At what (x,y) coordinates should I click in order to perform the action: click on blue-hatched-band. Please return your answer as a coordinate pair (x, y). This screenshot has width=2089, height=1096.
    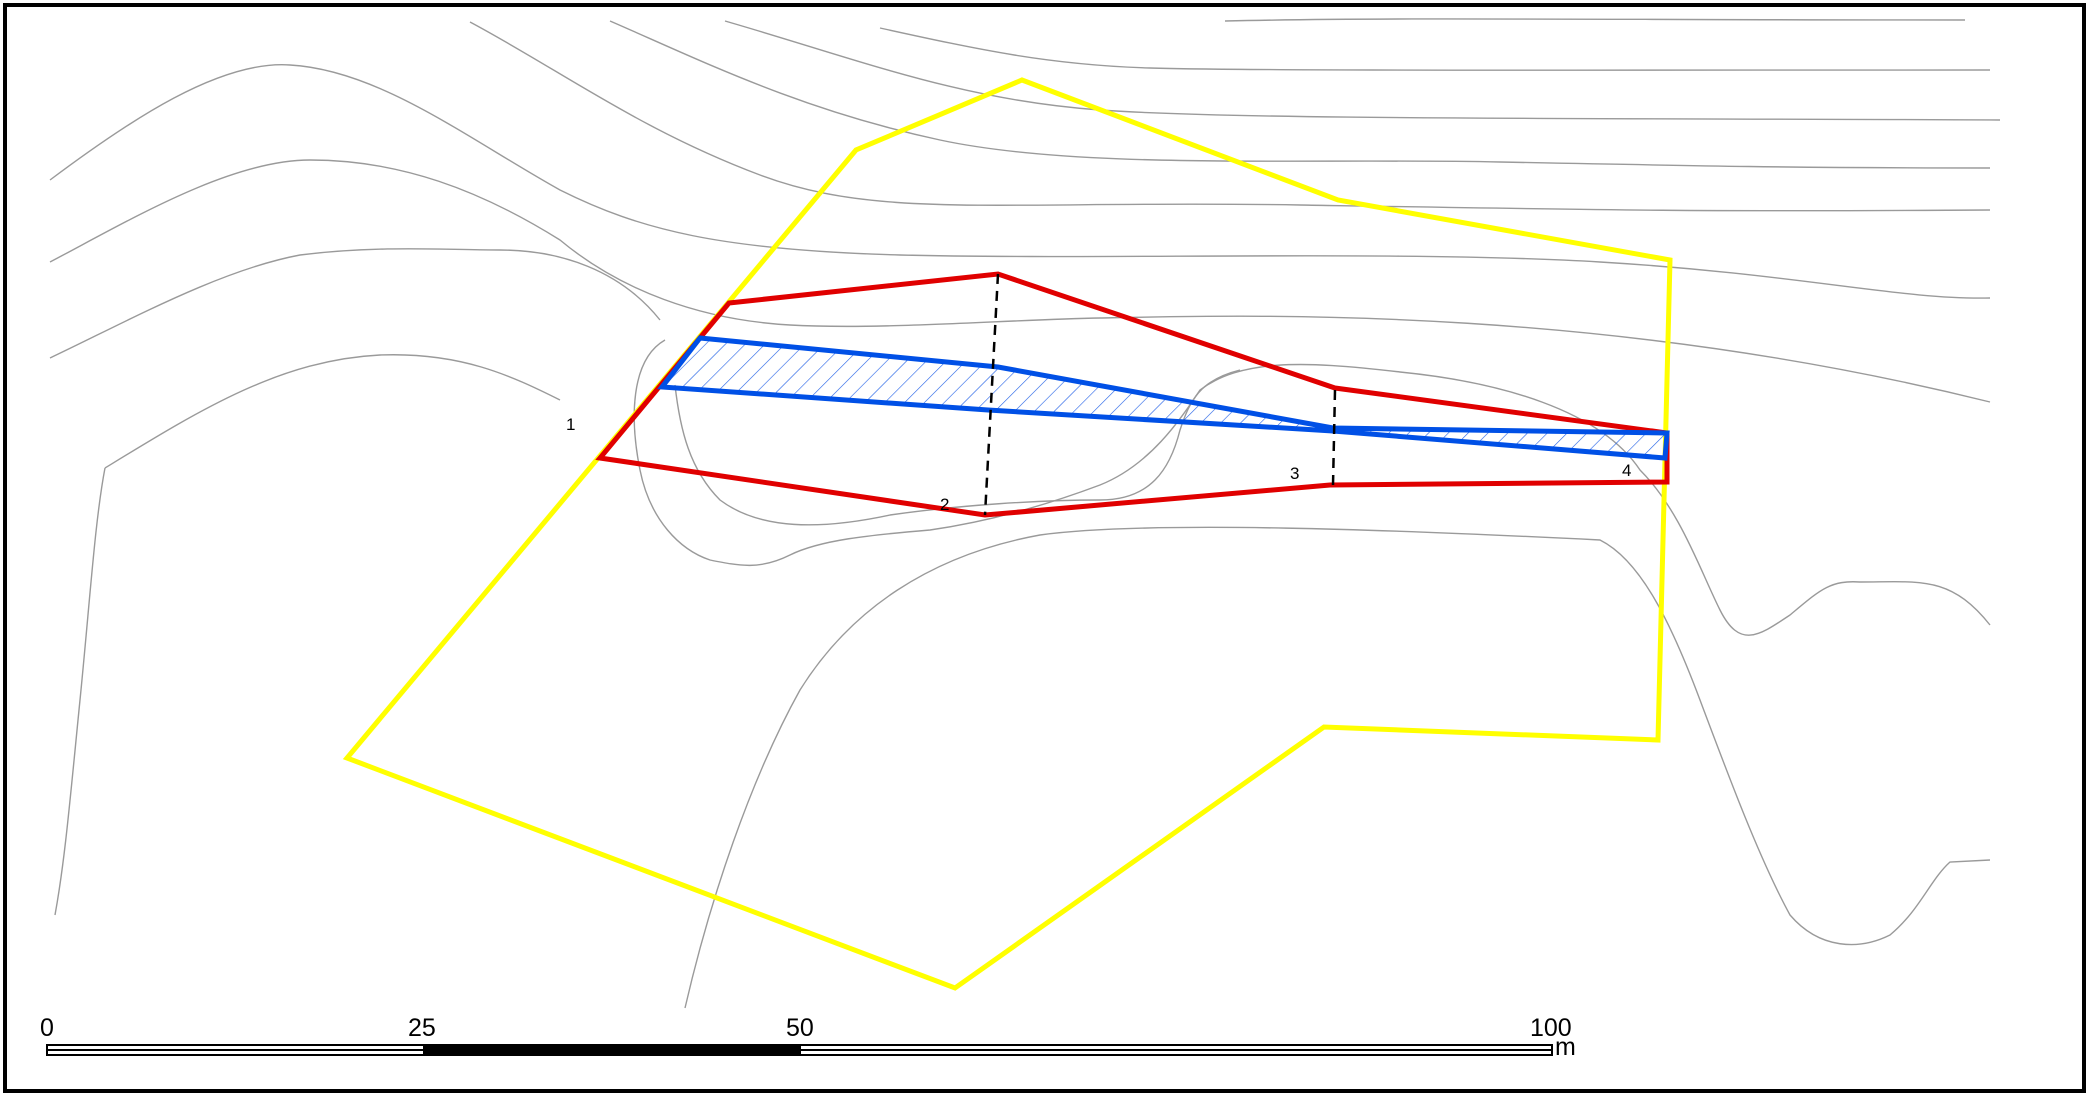
    Looking at the image, I should click on (1163, 398).